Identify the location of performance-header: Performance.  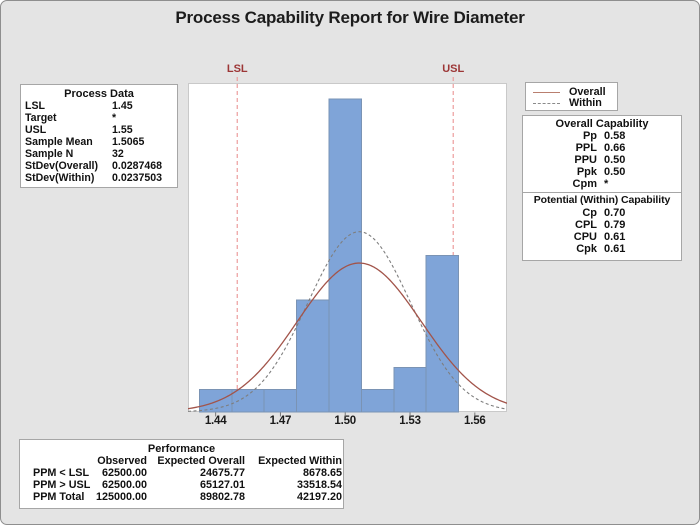
(181, 449).